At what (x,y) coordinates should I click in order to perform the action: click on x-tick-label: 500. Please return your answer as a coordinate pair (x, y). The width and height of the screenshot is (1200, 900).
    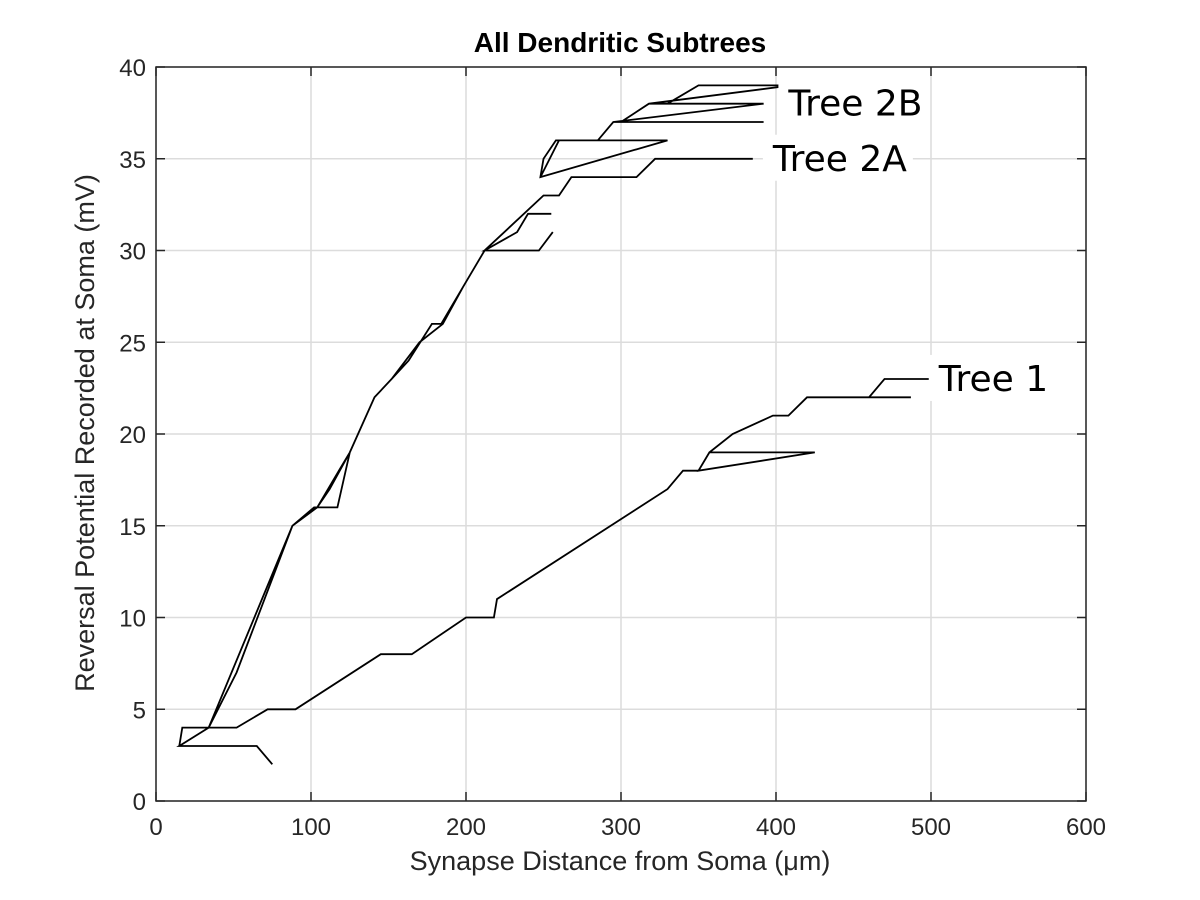
    Looking at the image, I should click on (931, 827).